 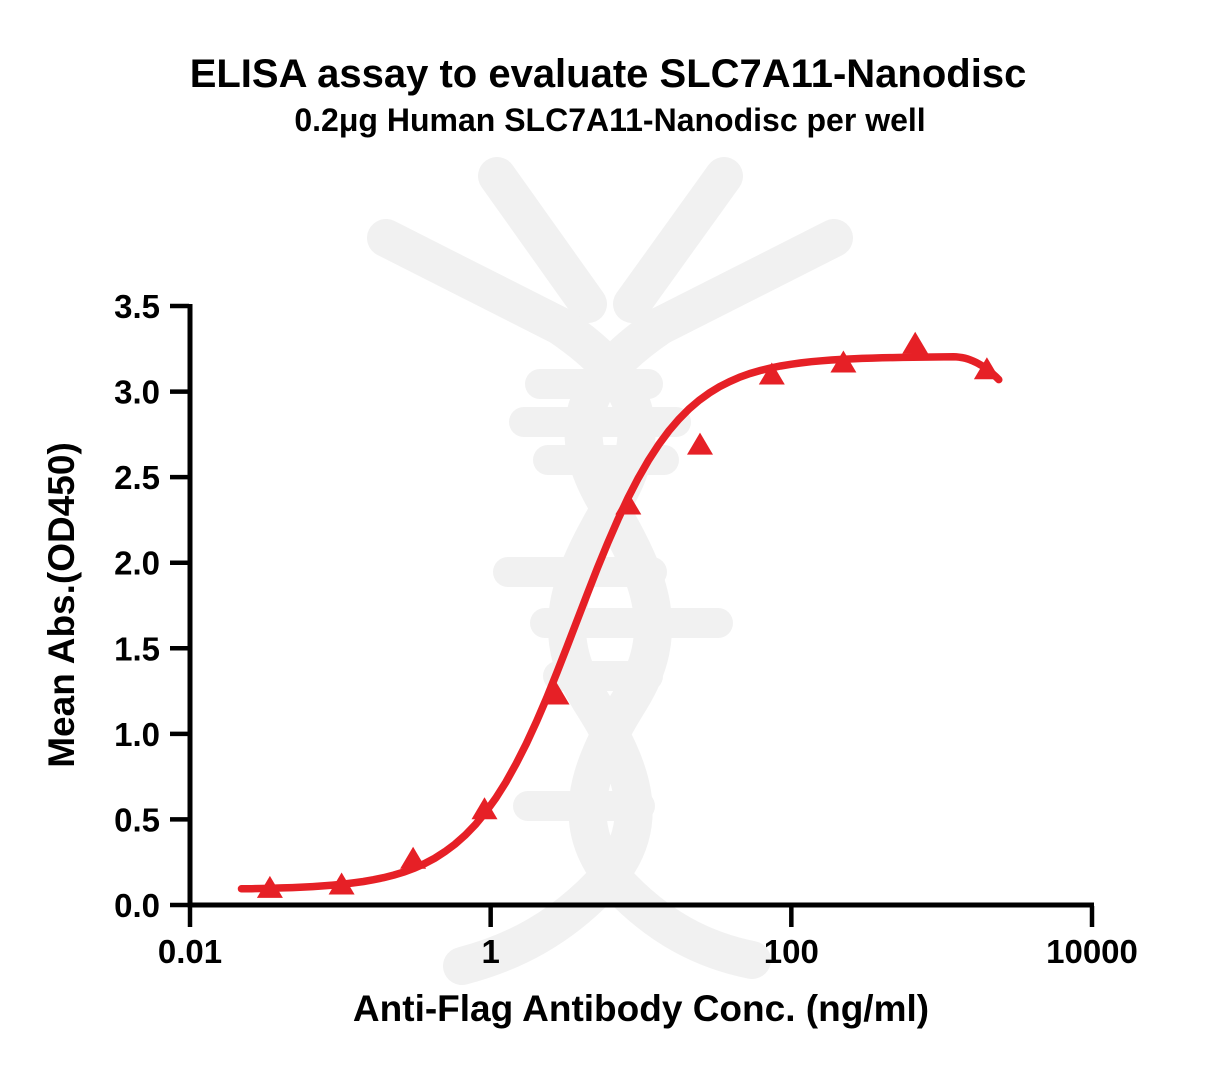 What do you see at coordinates (137, 819) in the screenshot?
I see `y-tick-label: 0.5` at bounding box center [137, 819].